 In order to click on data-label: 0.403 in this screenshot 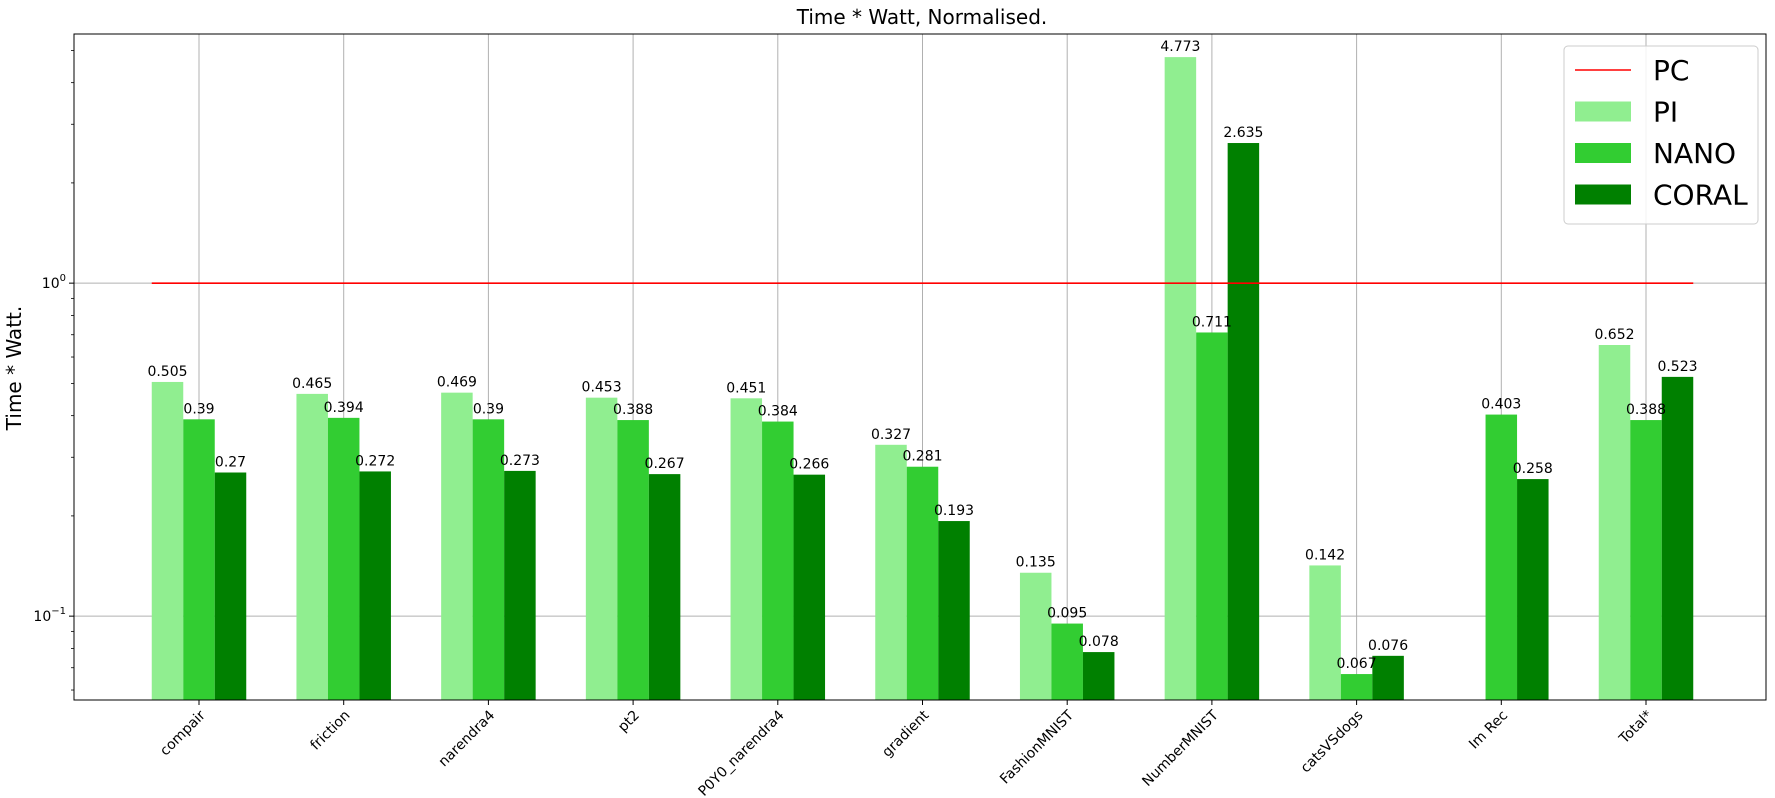, I will do `click(1501, 405)`.